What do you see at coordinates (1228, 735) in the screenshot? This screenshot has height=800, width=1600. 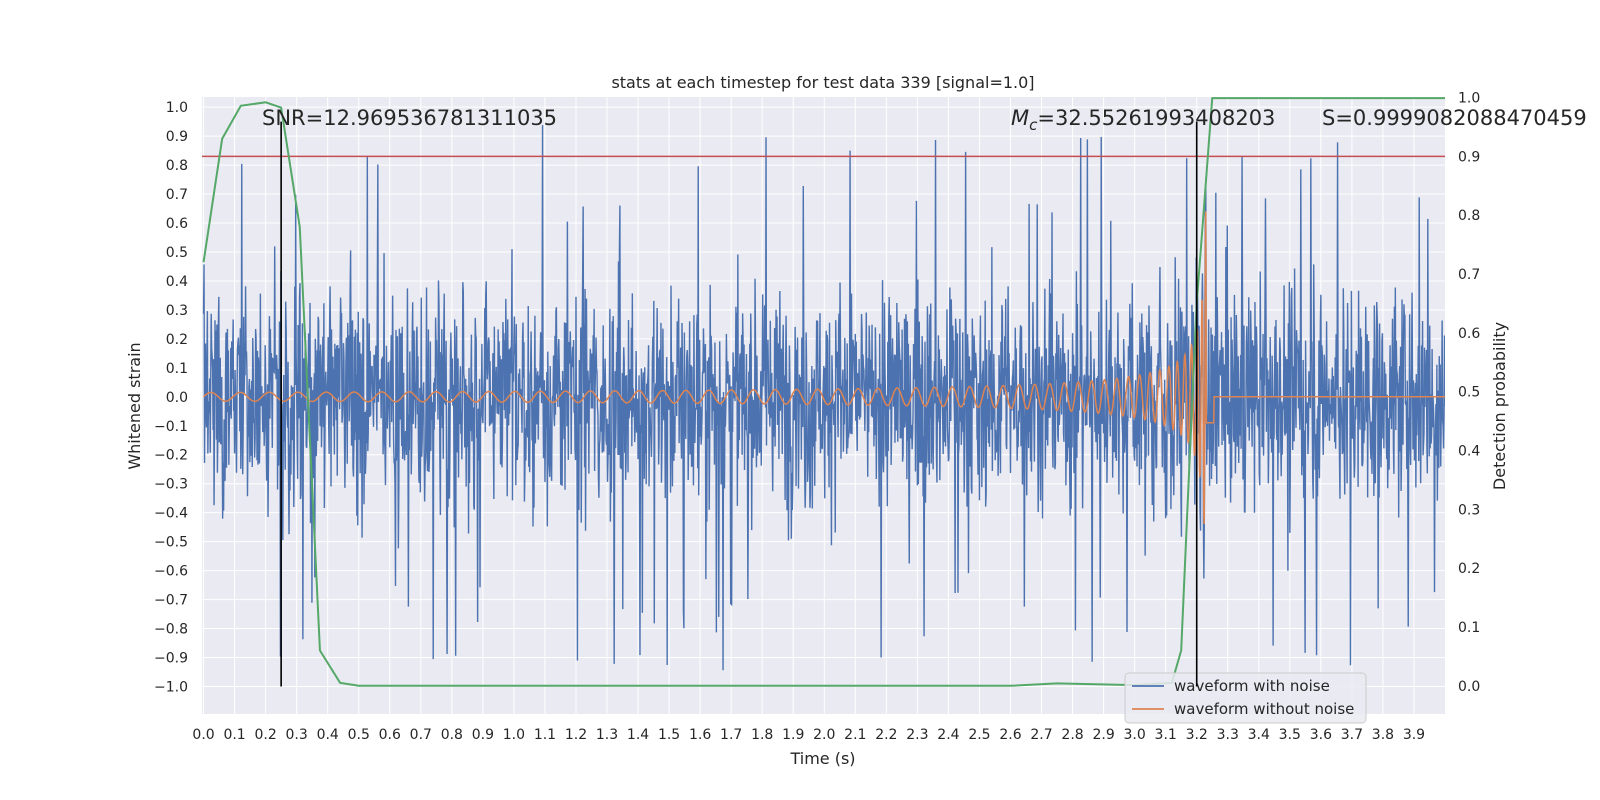 I see `x-tick-label: 3.3` at bounding box center [1228, 735].